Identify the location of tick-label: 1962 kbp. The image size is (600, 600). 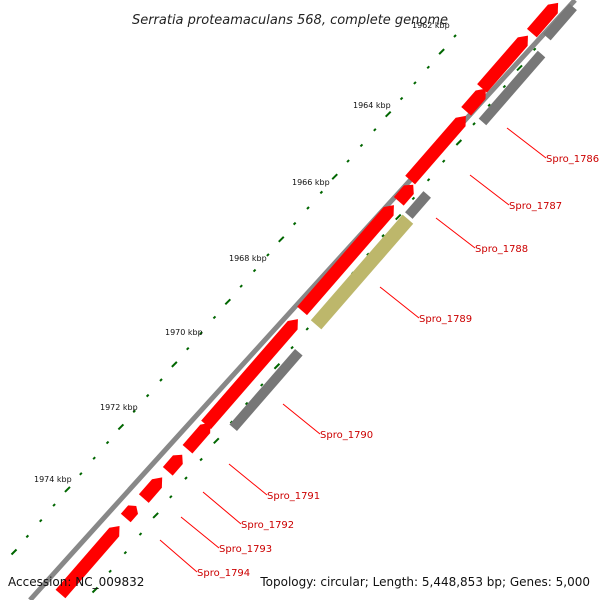
(431, 25).